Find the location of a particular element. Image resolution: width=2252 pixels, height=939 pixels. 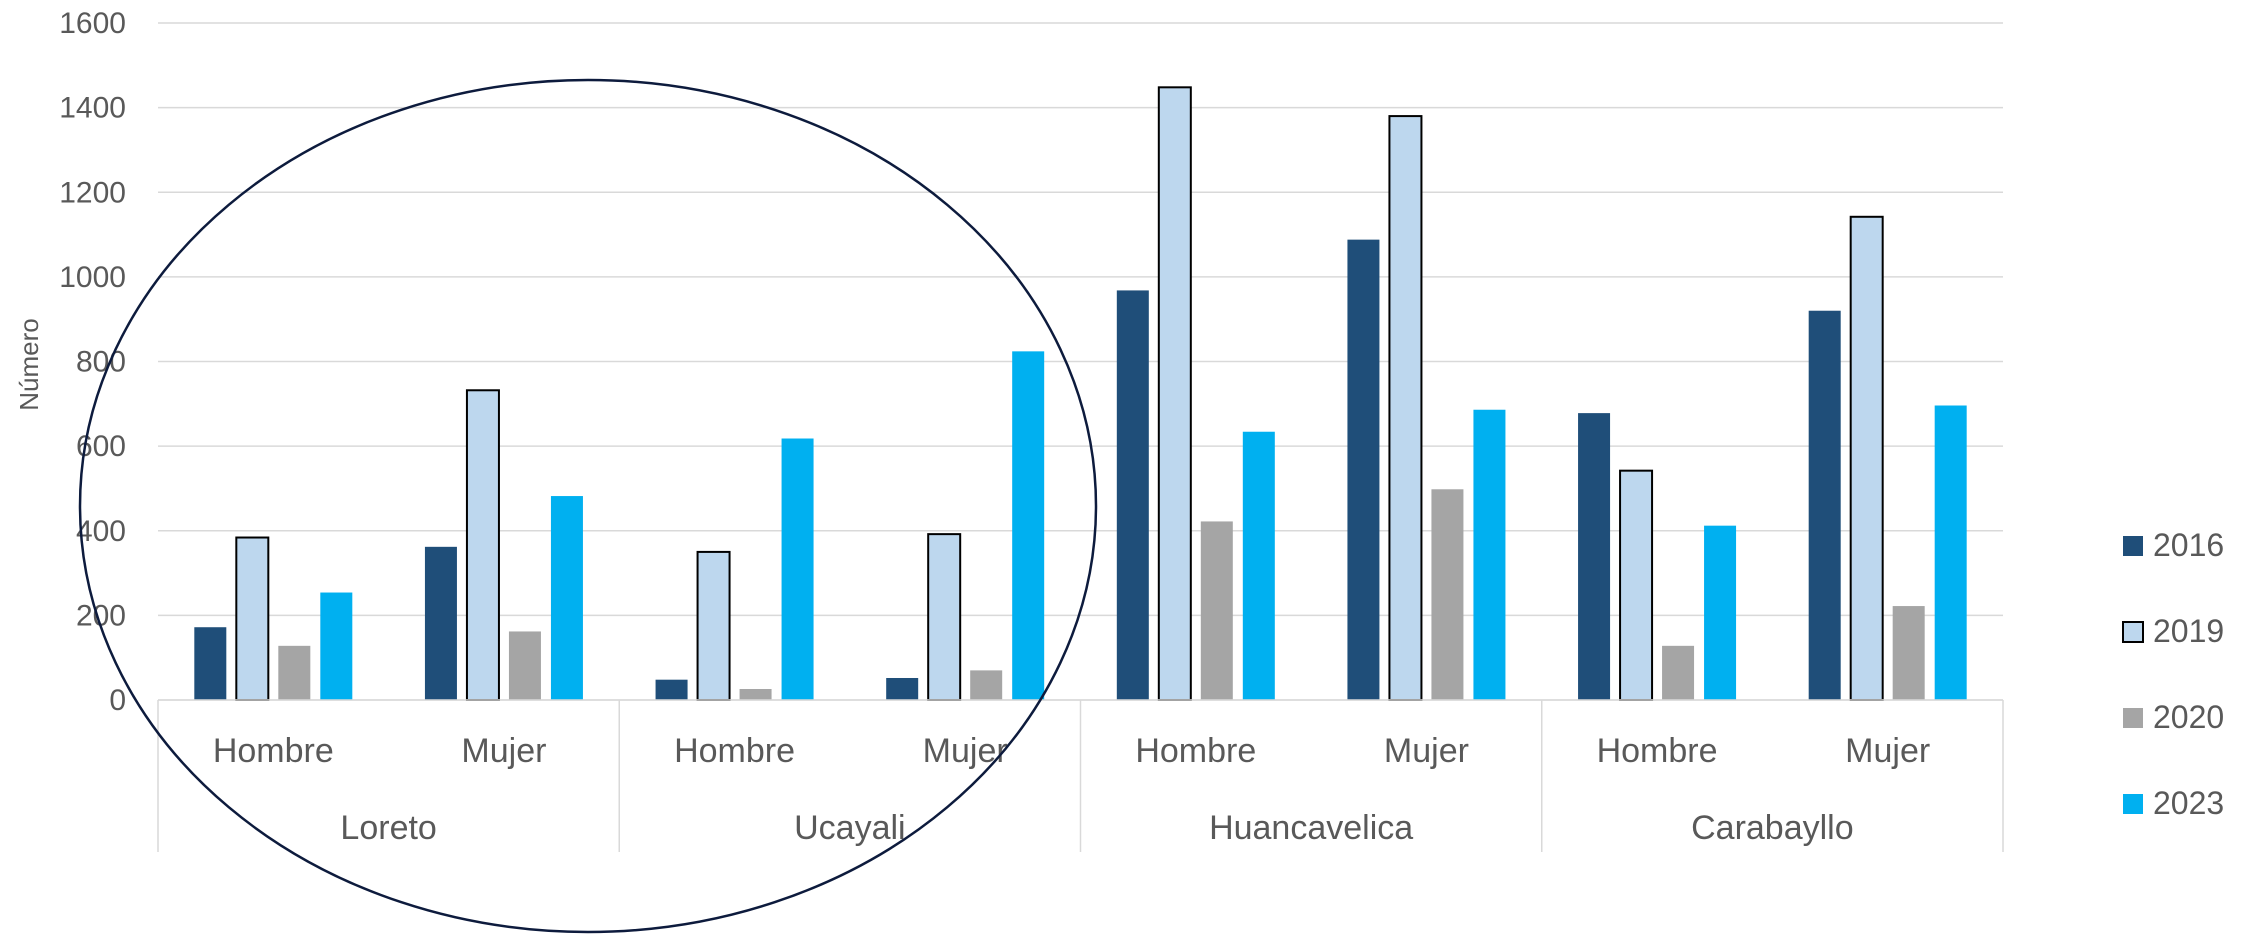

bar-2019-huancavelica-mujer is located at coordinates (1405, 408).